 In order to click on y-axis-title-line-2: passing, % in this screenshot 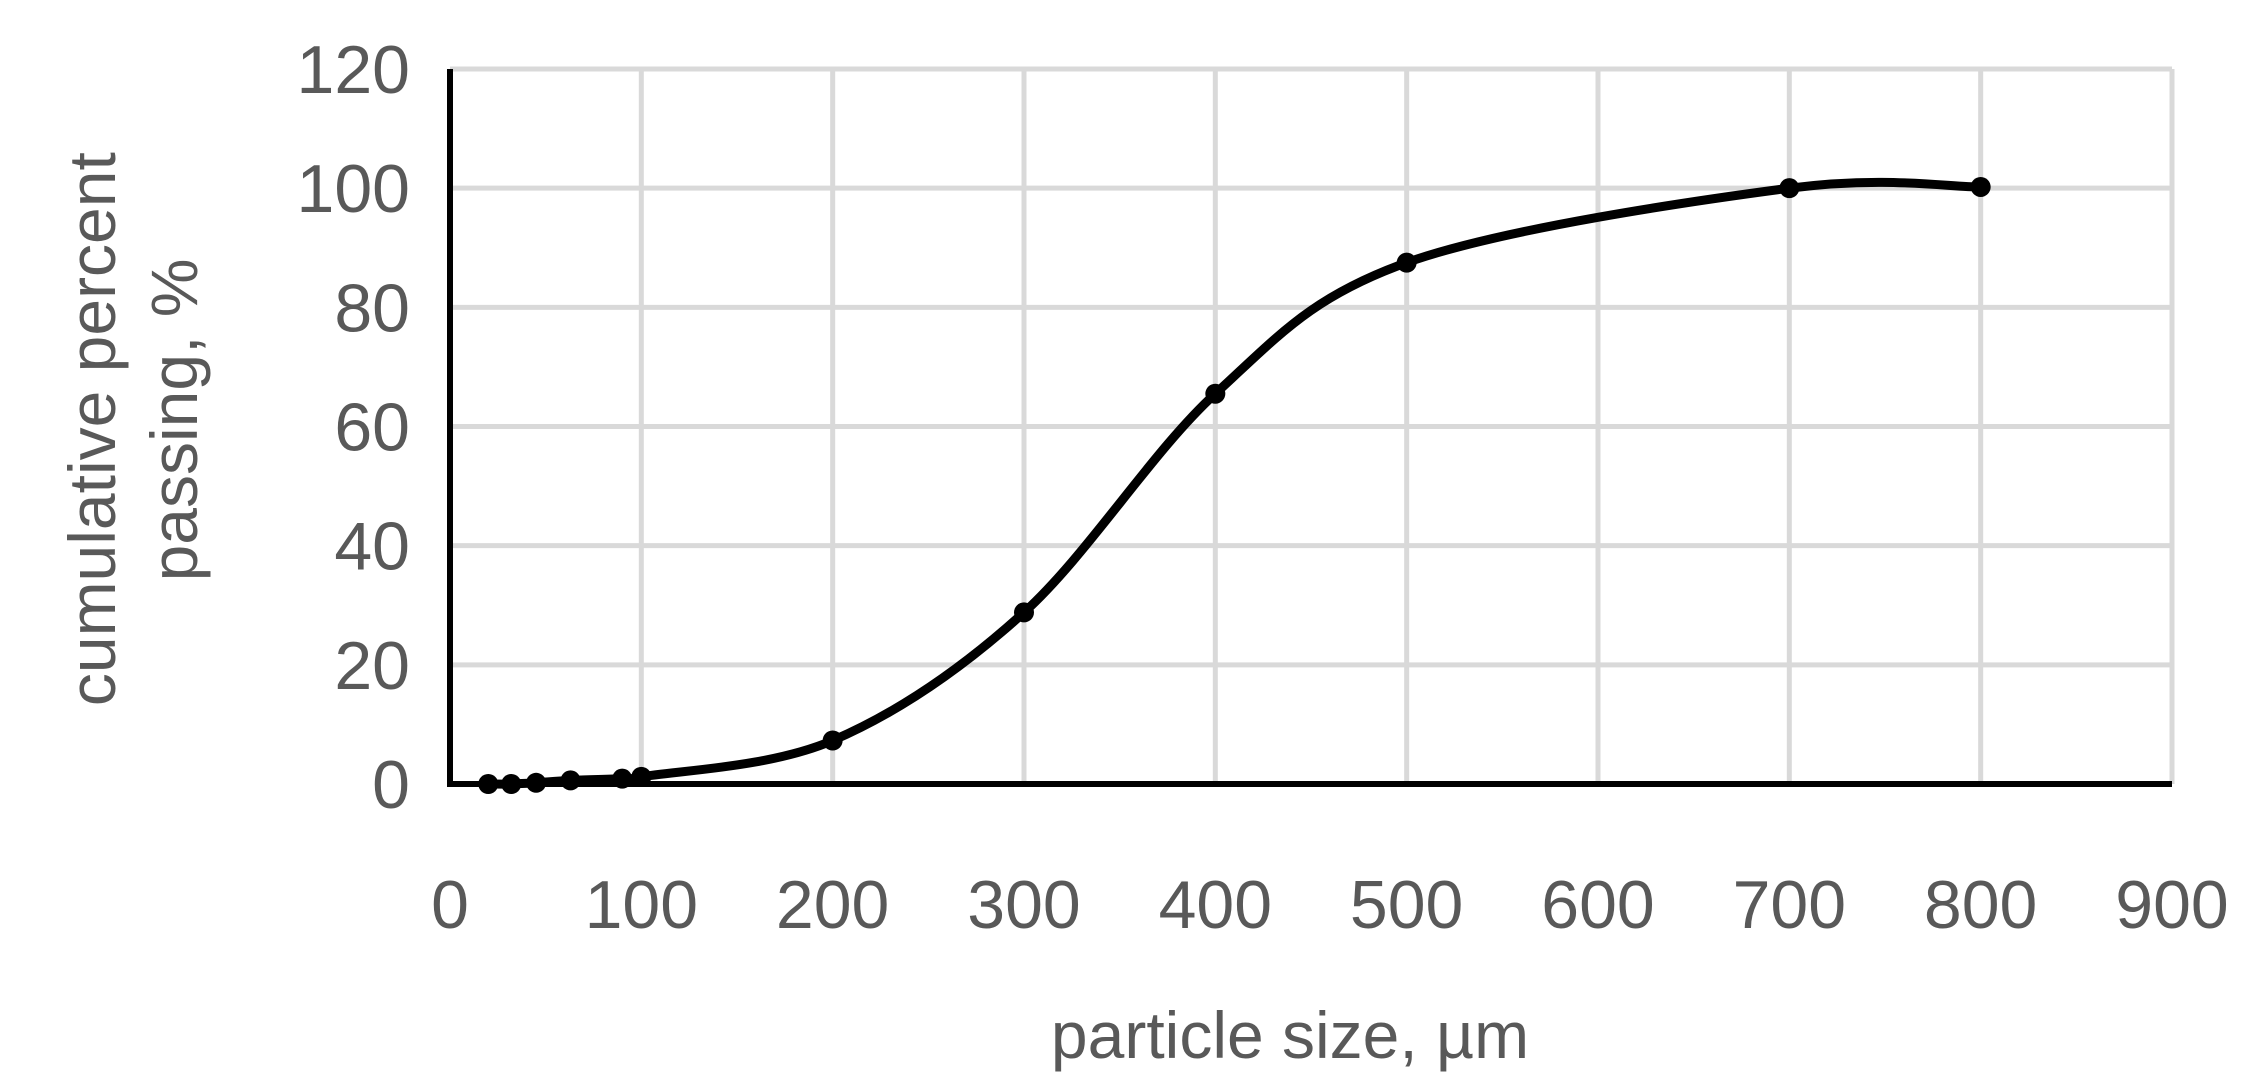, I will do `click(174, 420)`.